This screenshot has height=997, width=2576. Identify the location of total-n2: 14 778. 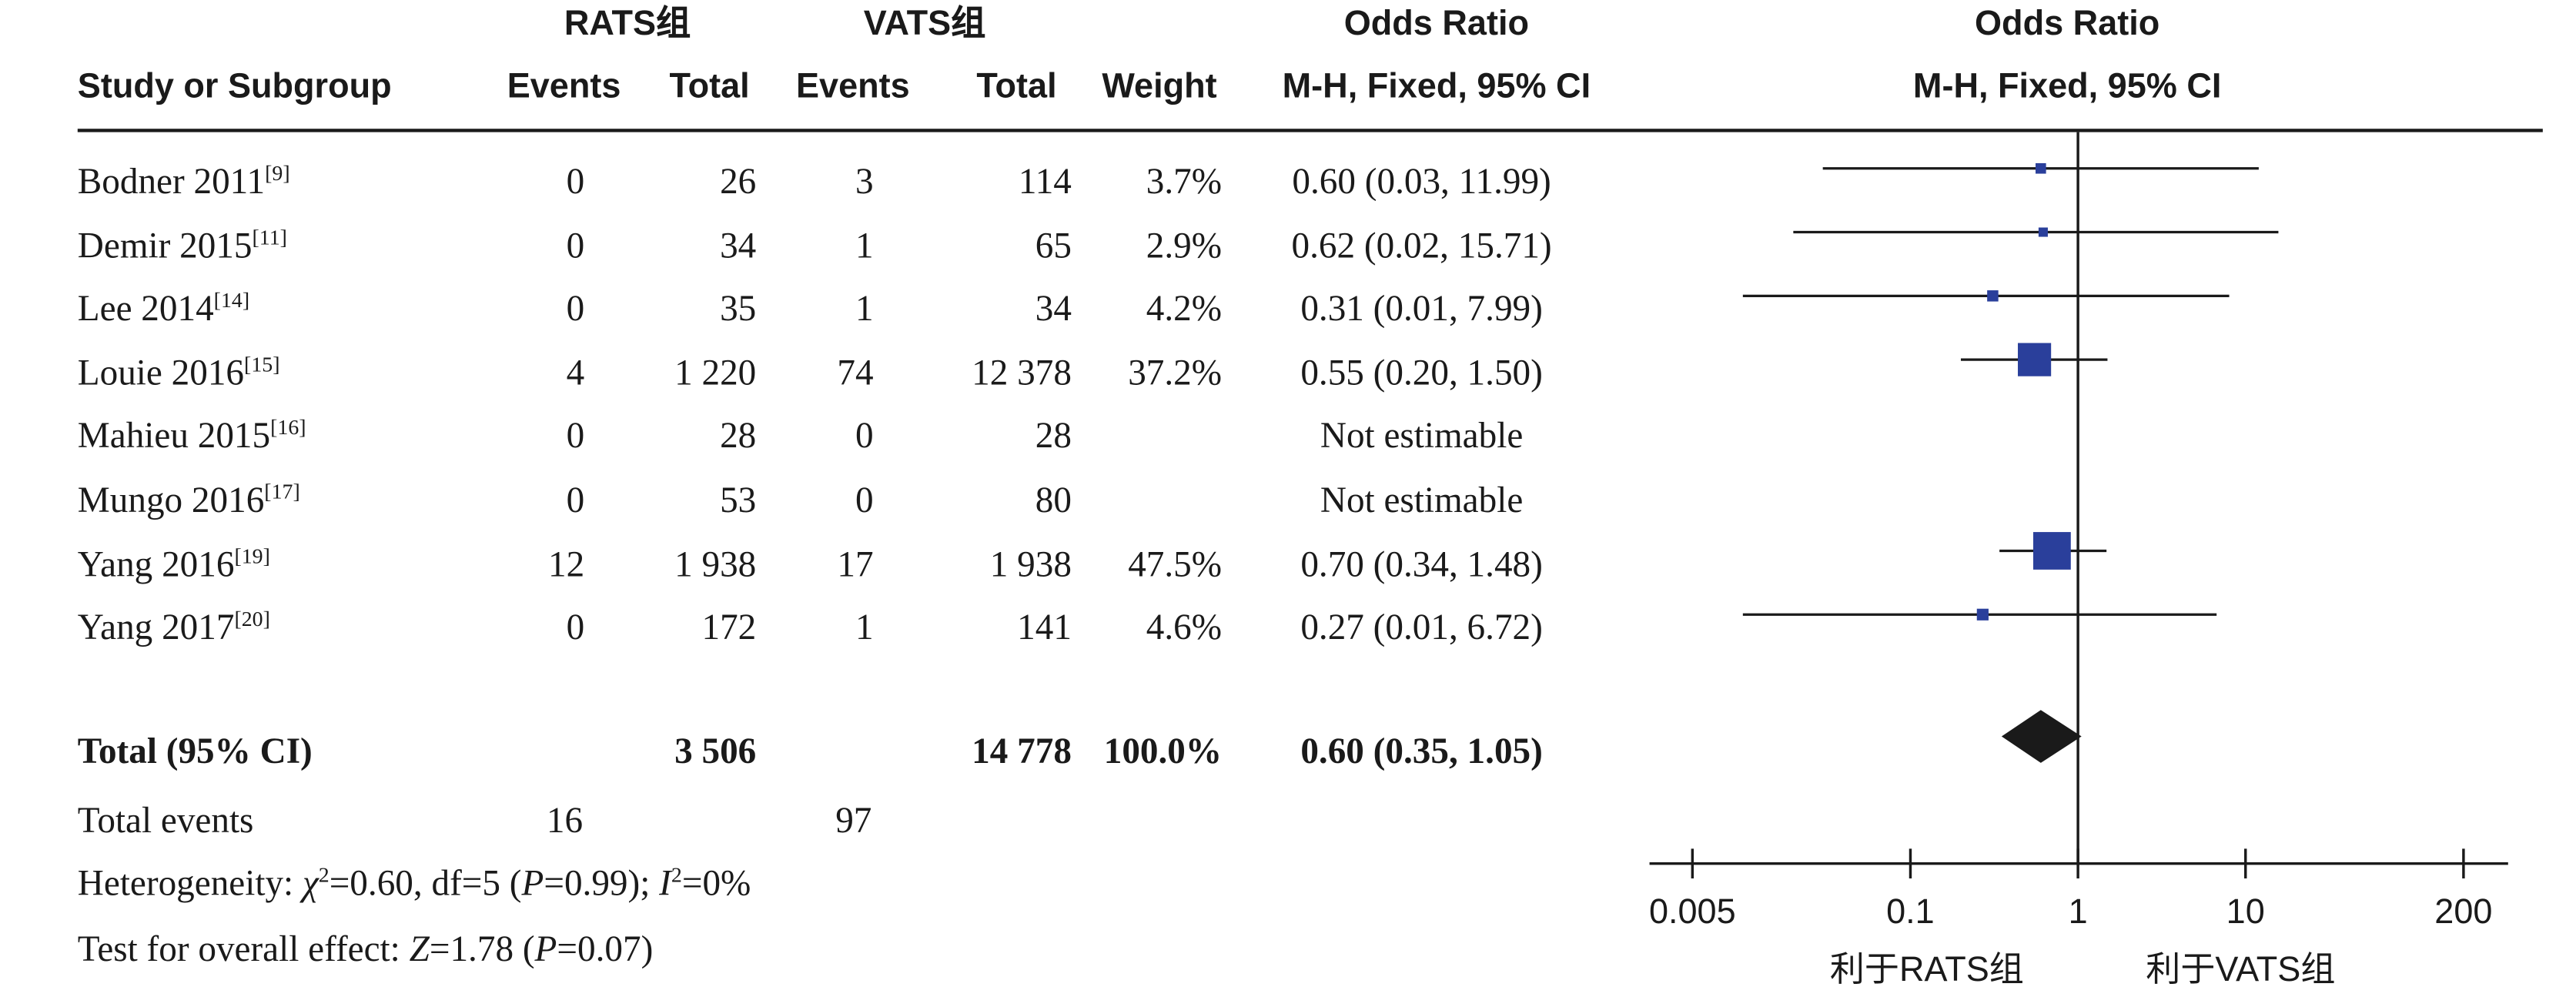
(1022, 750).